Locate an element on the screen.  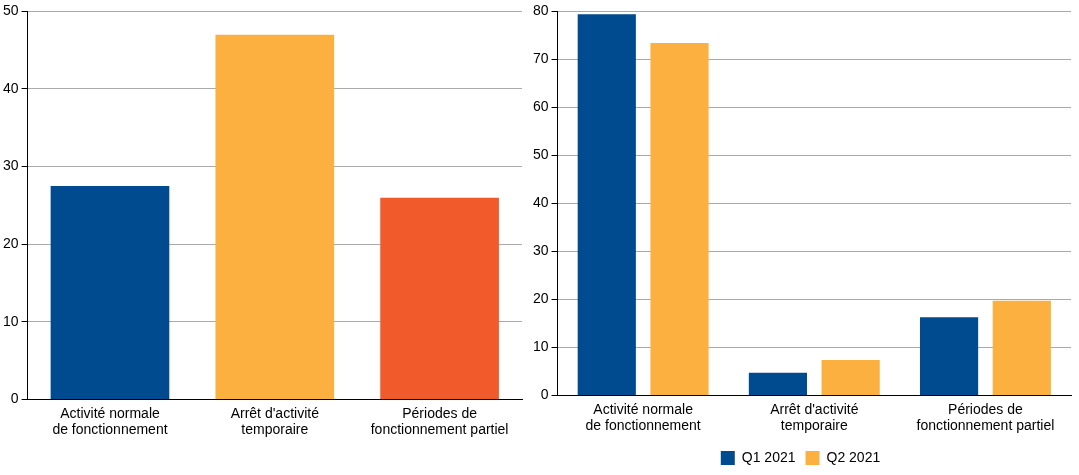
y-tick-label: 70 is located at coordinates (540, 58).